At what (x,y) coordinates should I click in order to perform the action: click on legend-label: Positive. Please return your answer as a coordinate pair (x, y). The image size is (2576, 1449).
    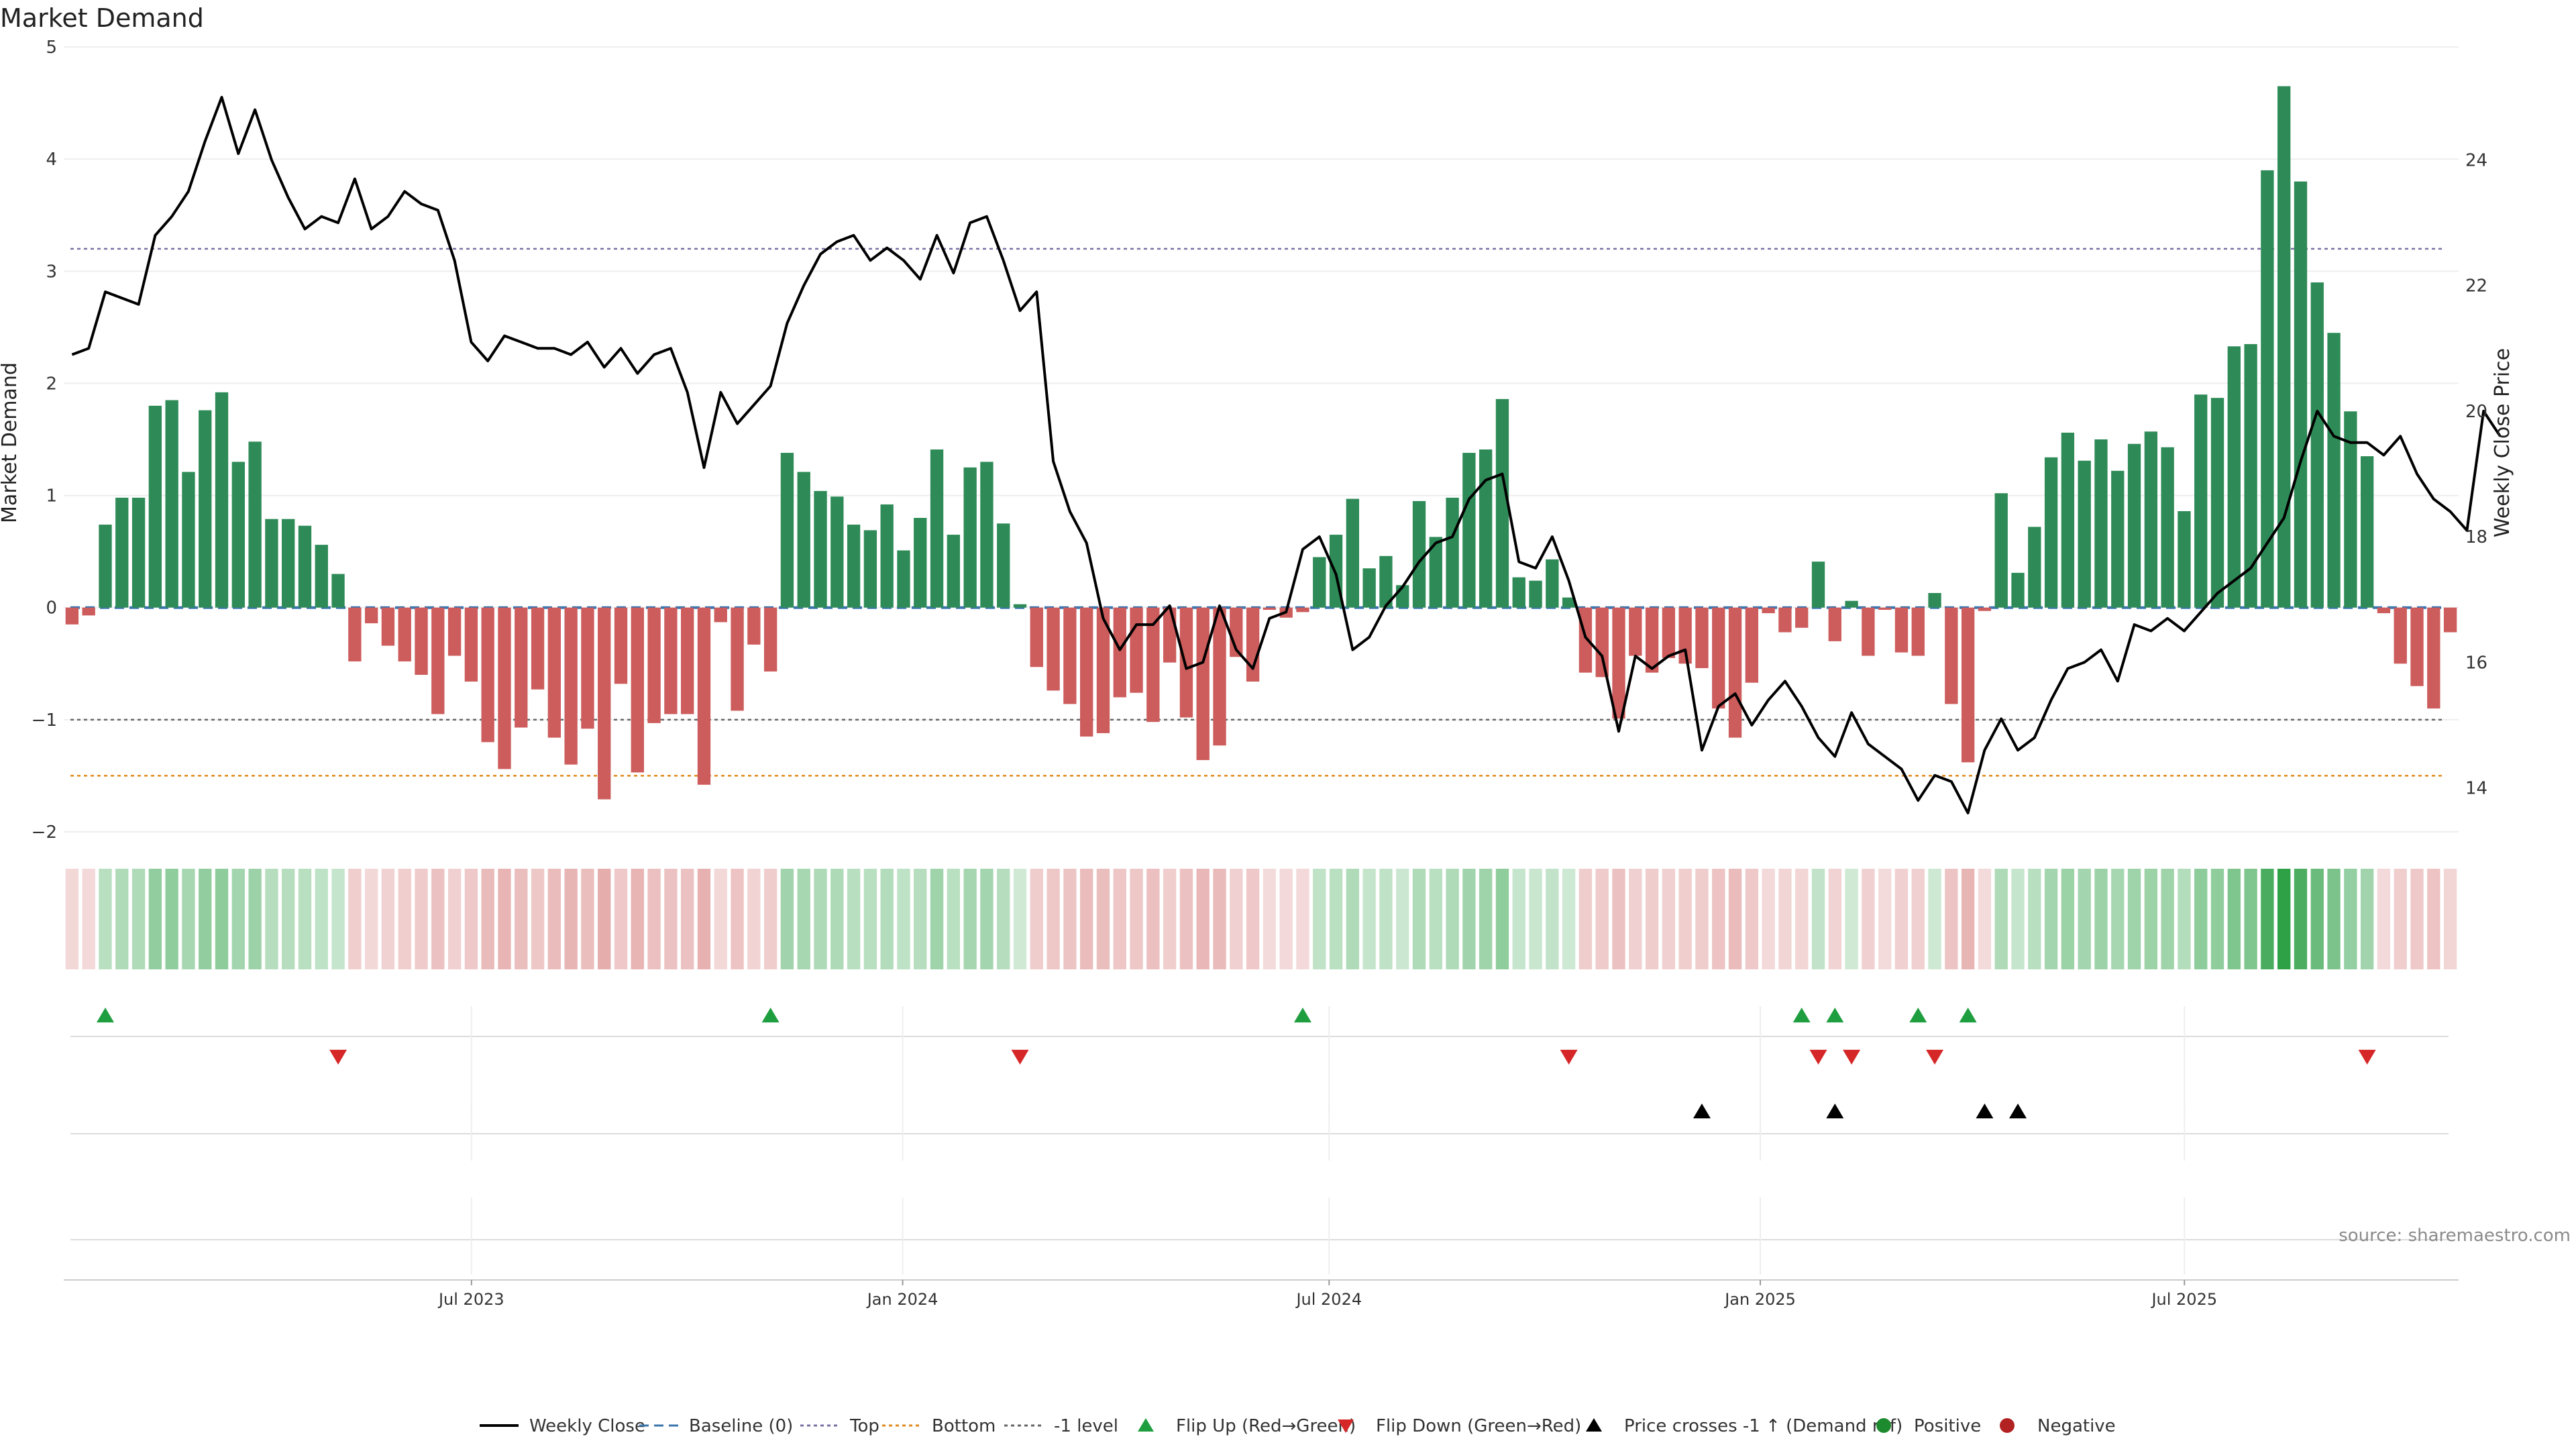
    Looking at the image, I should click on (1947, 1426).